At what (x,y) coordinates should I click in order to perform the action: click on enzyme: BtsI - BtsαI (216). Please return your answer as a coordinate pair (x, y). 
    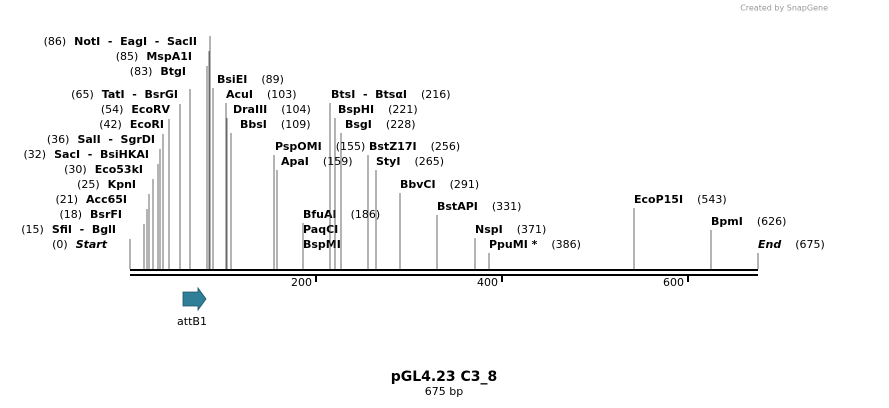
    Looking at the image, I should click on (390, 178).